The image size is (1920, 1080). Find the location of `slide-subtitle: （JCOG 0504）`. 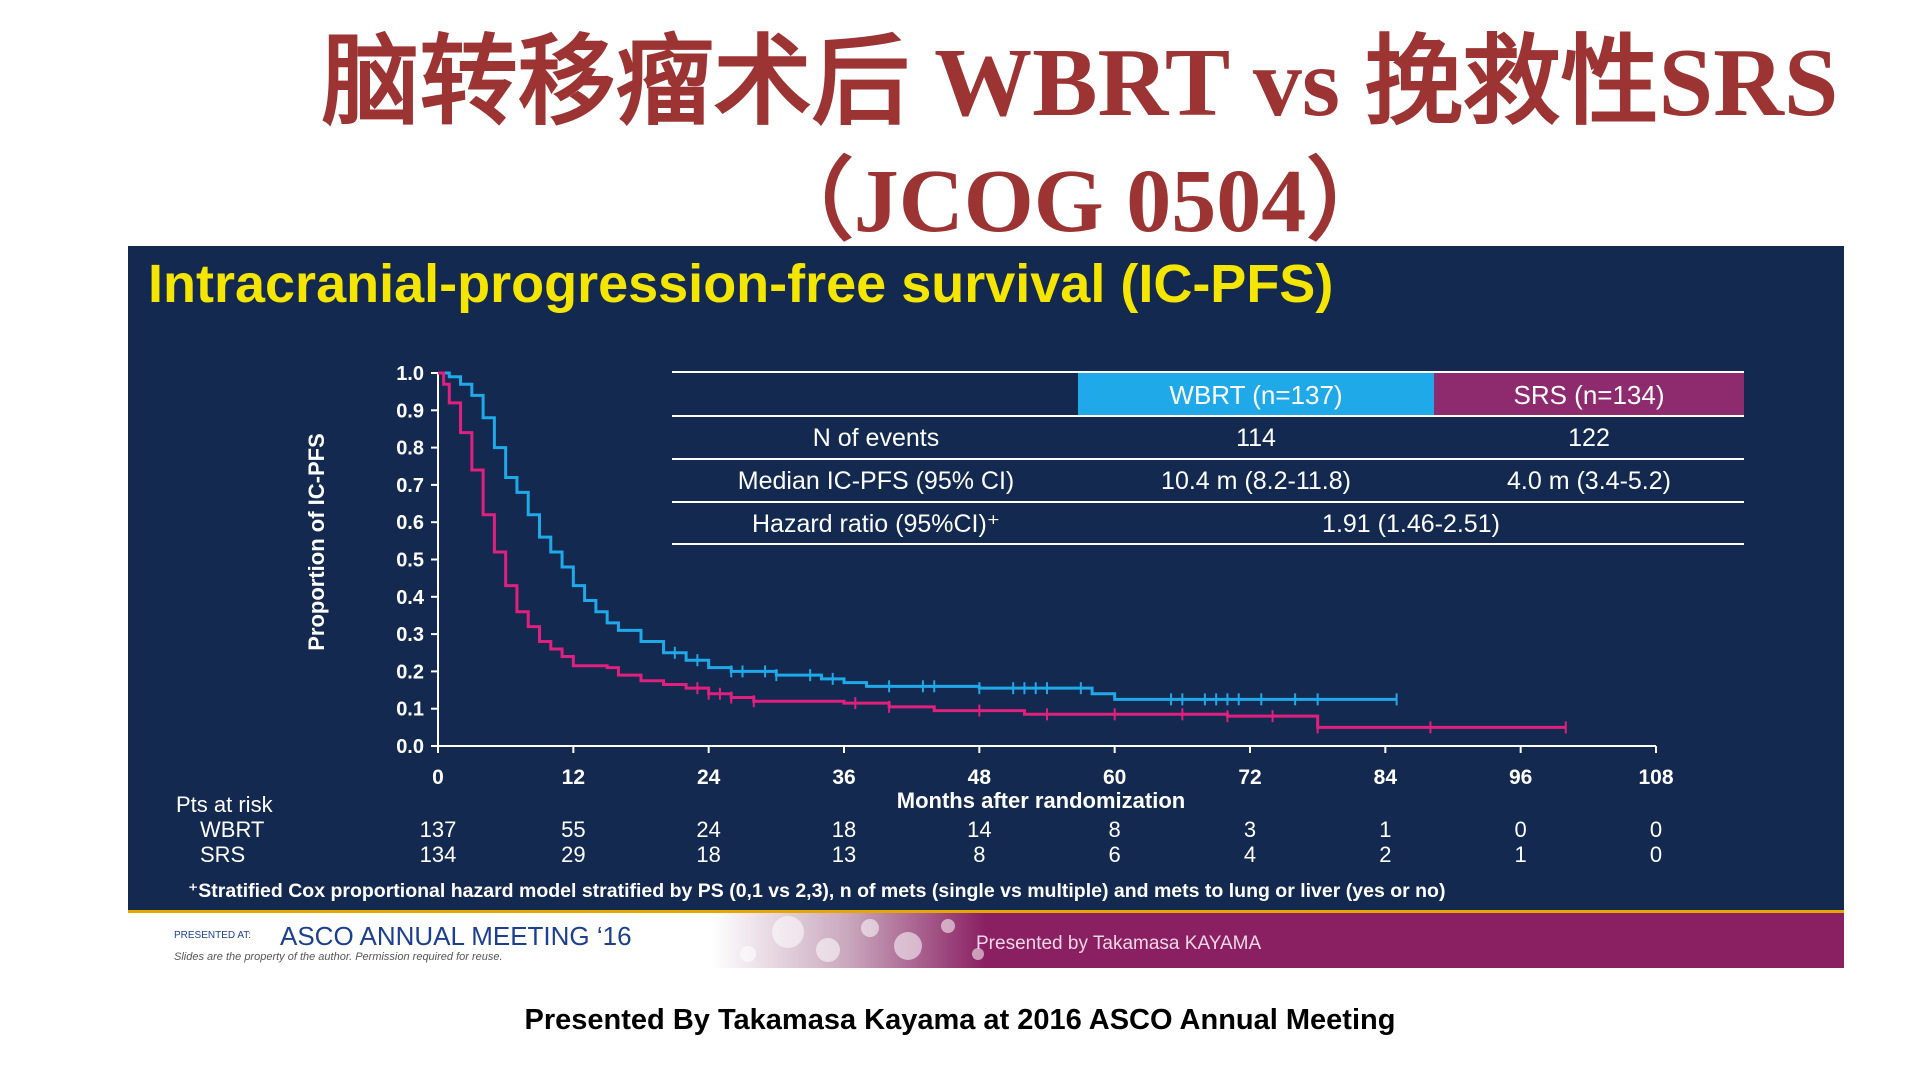

slide-subtitle: （JCOG 0504） is located at coordinates (1080, 201).